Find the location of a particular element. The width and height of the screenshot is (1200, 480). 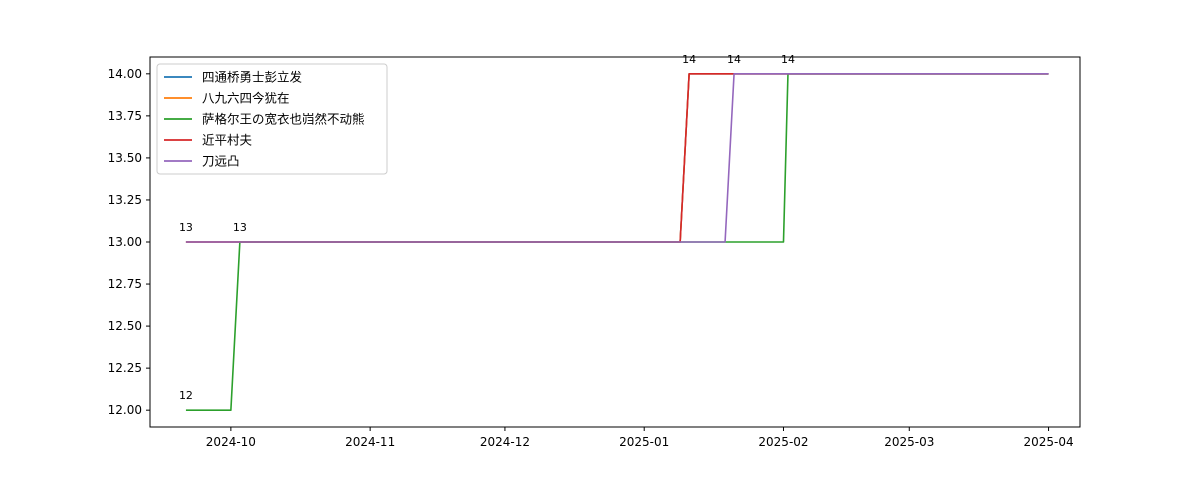

y-tick-label-2: 12.50 is located at coordinates (125, 326).